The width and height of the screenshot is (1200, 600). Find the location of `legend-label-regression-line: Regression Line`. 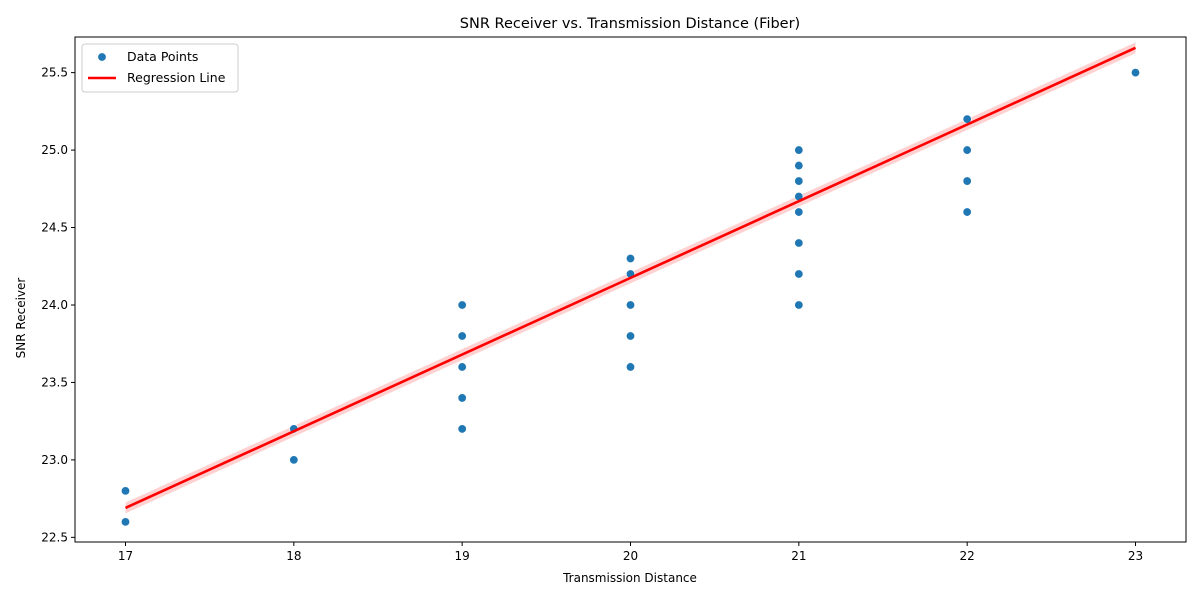

legend-label-regression-line: Regression Line is located at coordinates (176, 77).